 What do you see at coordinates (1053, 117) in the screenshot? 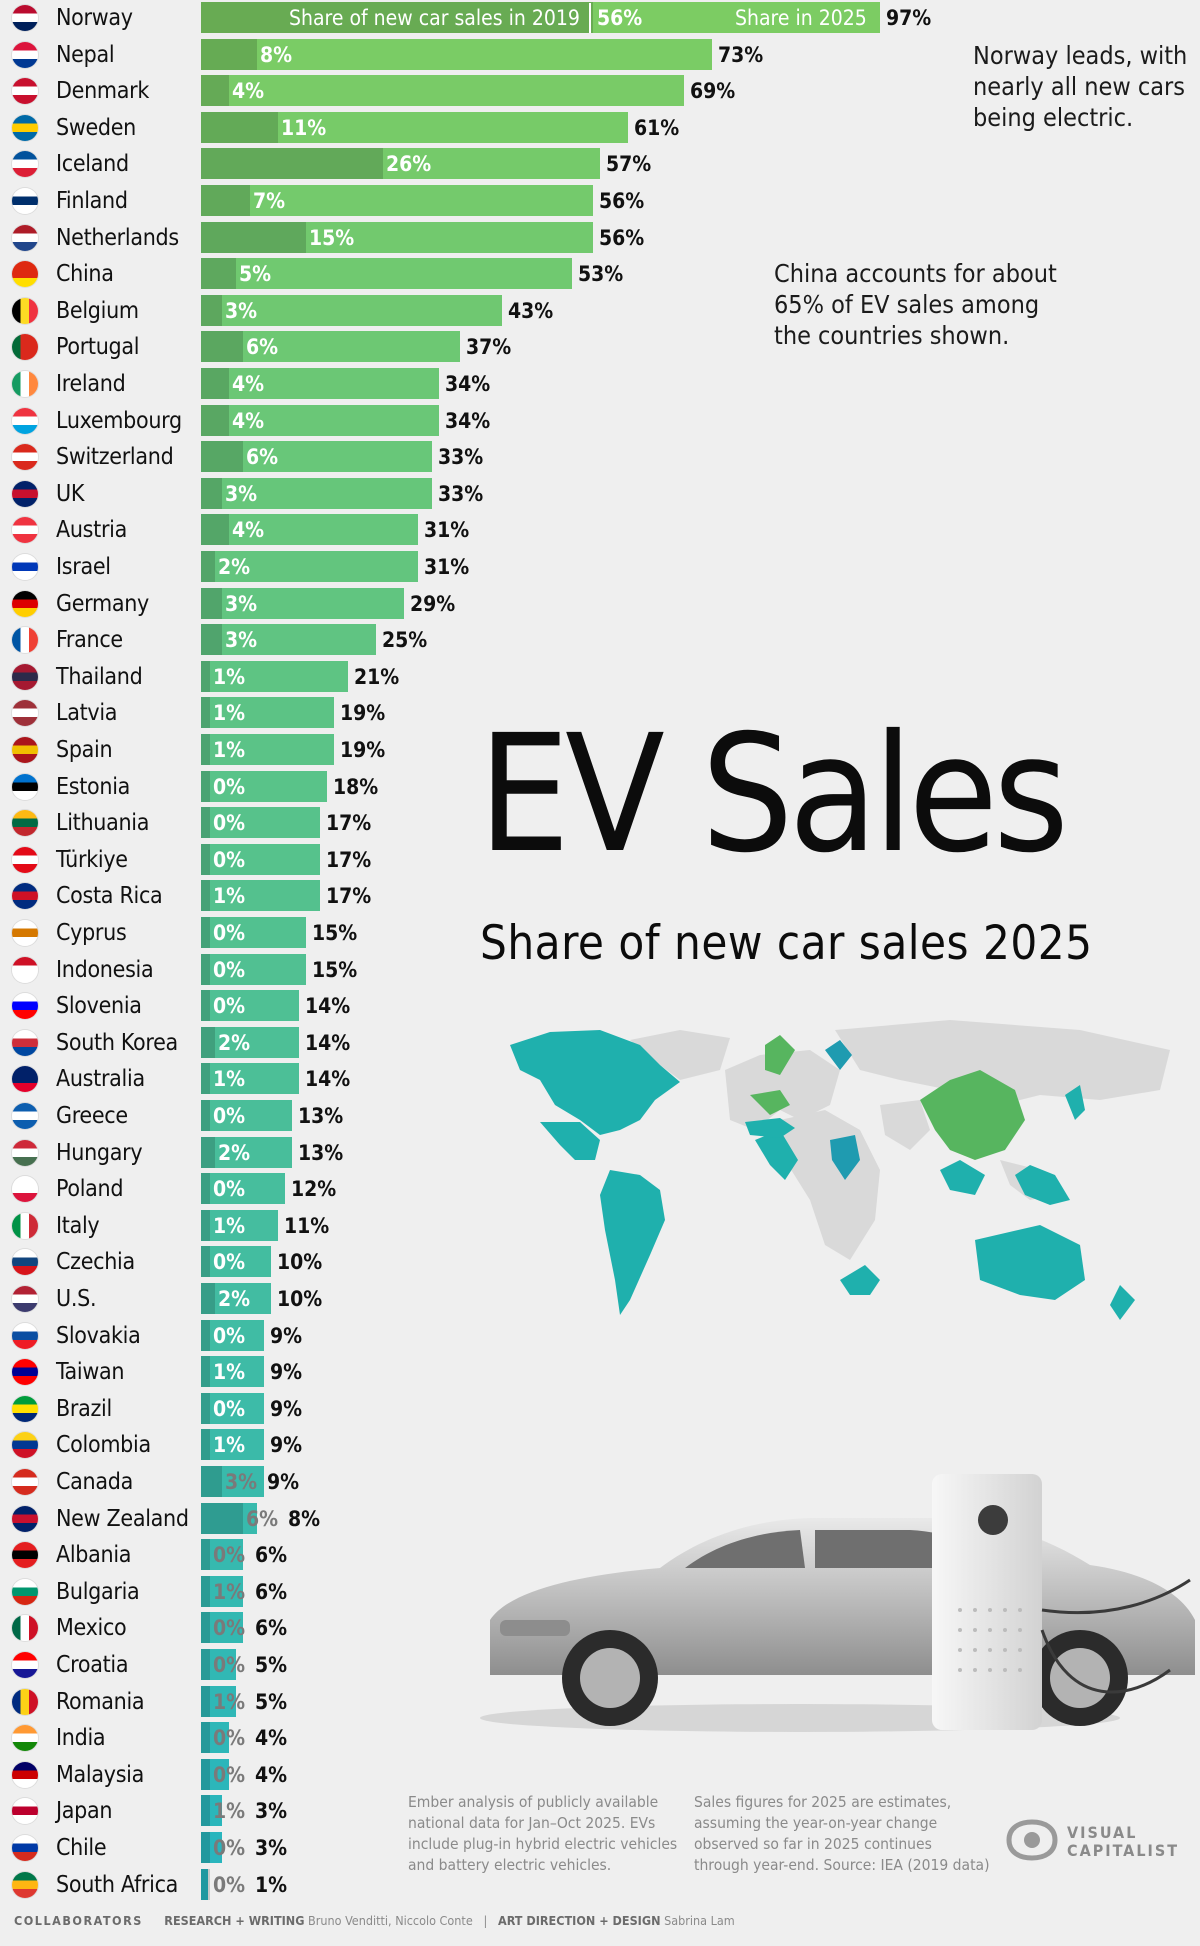
I see `norway-annotation-line: being electric.` at bounding box center [1053, 117].